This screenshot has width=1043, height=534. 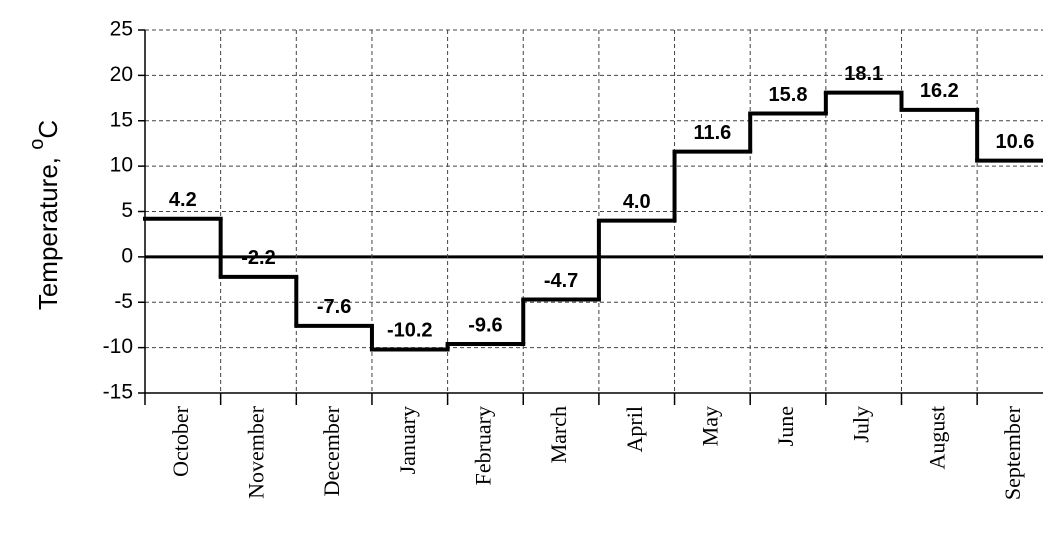 I want to click on x-tick-label: March, so click(x=558, y=434).